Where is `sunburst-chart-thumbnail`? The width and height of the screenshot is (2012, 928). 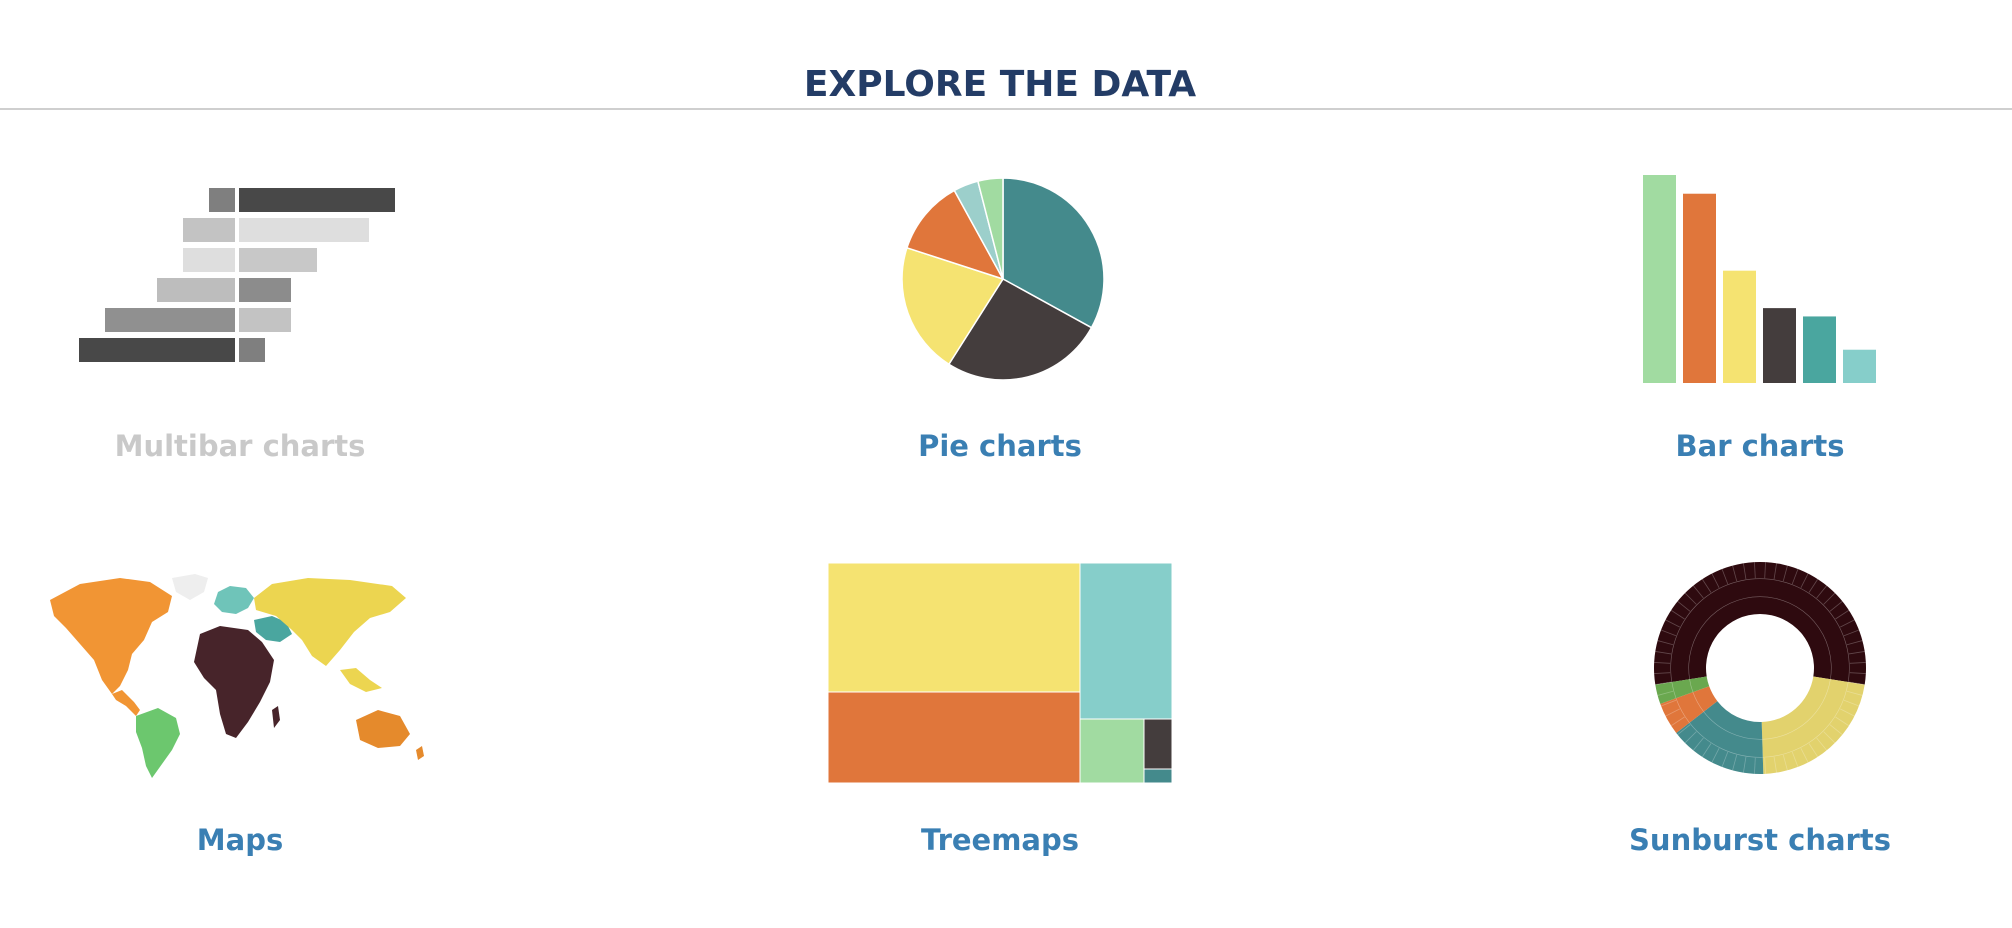
sunburst-chart-thumbnail is located at coordinates (1760, 668).